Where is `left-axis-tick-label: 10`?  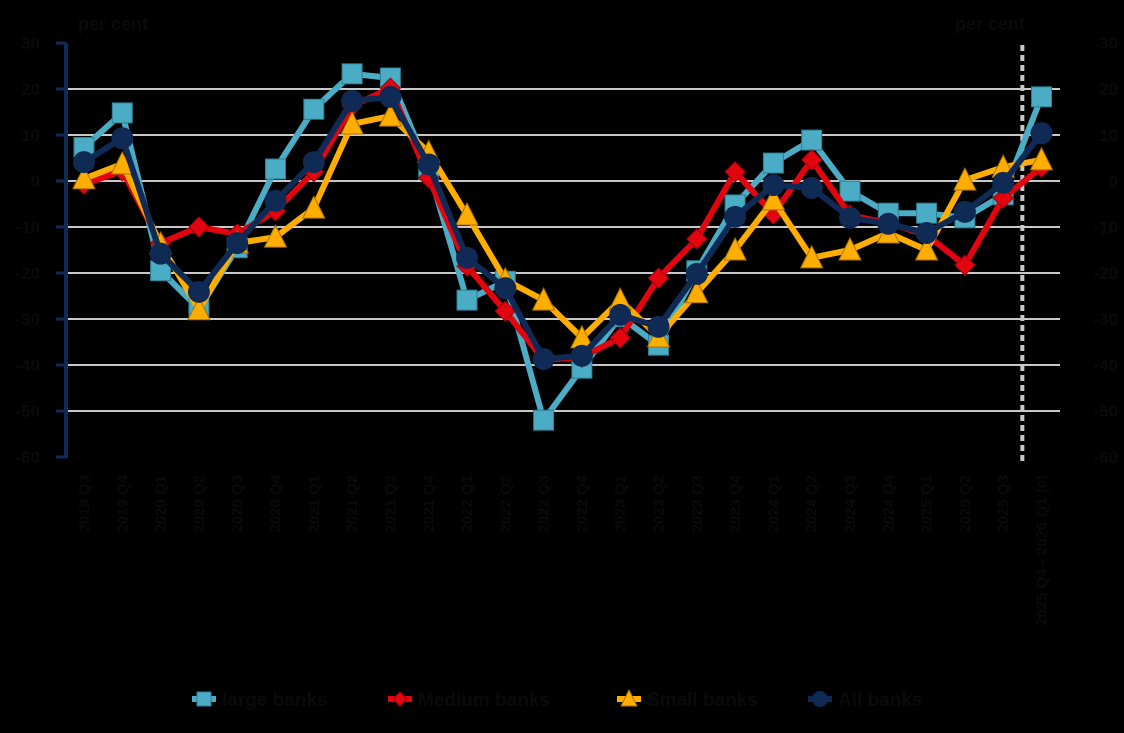 left-axis-tick-label: 10 is located at coordinates (30, 135).